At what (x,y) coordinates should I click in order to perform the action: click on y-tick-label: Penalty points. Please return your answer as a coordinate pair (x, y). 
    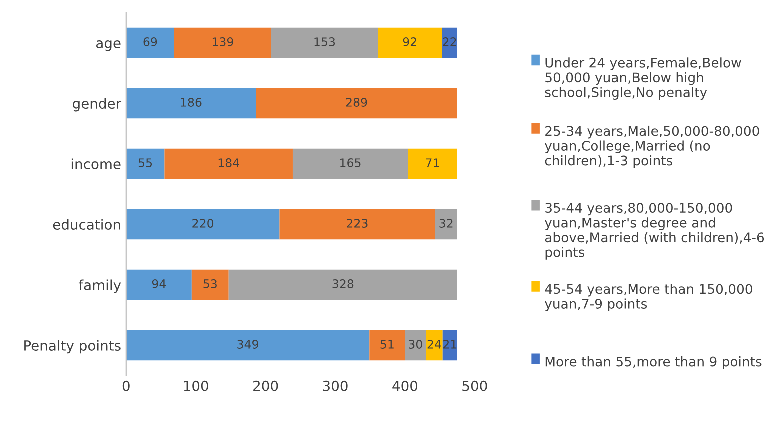
    Looking at the image, I should click on (72, 347).